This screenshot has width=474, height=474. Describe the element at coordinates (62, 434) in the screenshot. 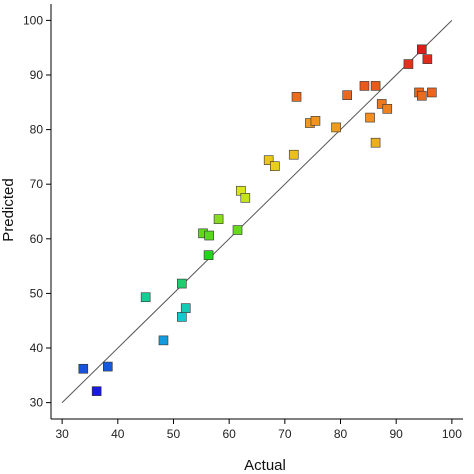

I see `x-tick-label: 30` at that location.